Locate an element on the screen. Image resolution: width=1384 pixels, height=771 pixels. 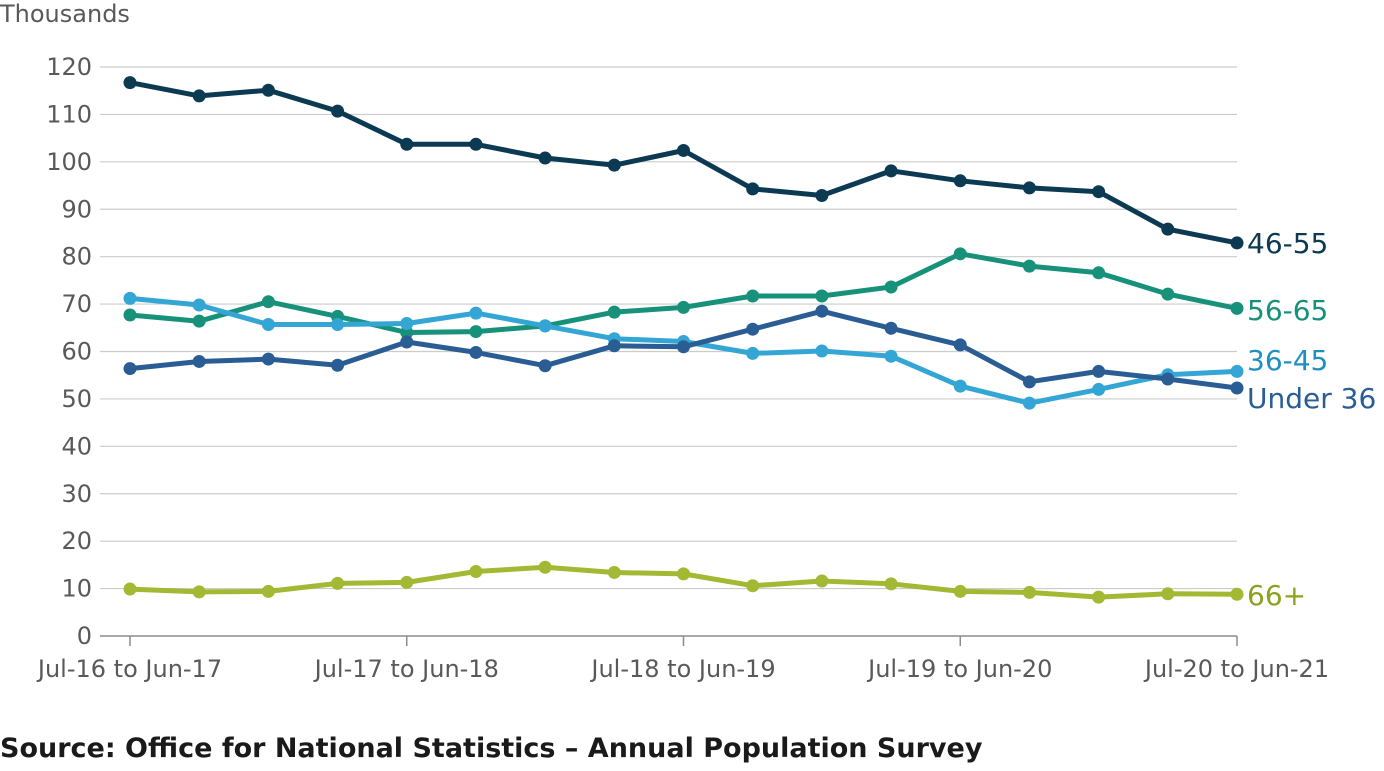
series-labels: 46-55 56-65 36-45 Under 36 66+ is located at coordinates (1311, 419).